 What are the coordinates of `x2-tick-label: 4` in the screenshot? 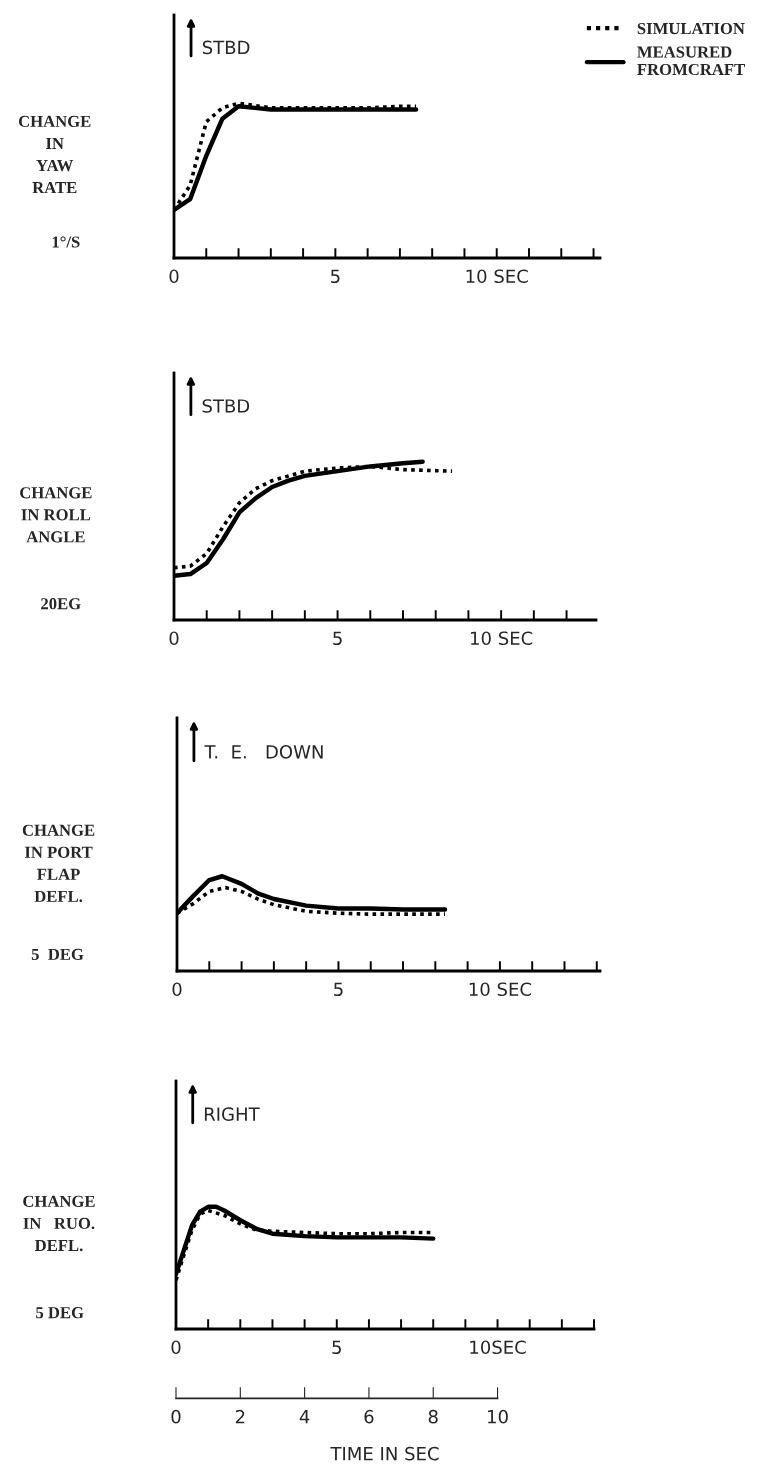 It's located at (304, 1417).